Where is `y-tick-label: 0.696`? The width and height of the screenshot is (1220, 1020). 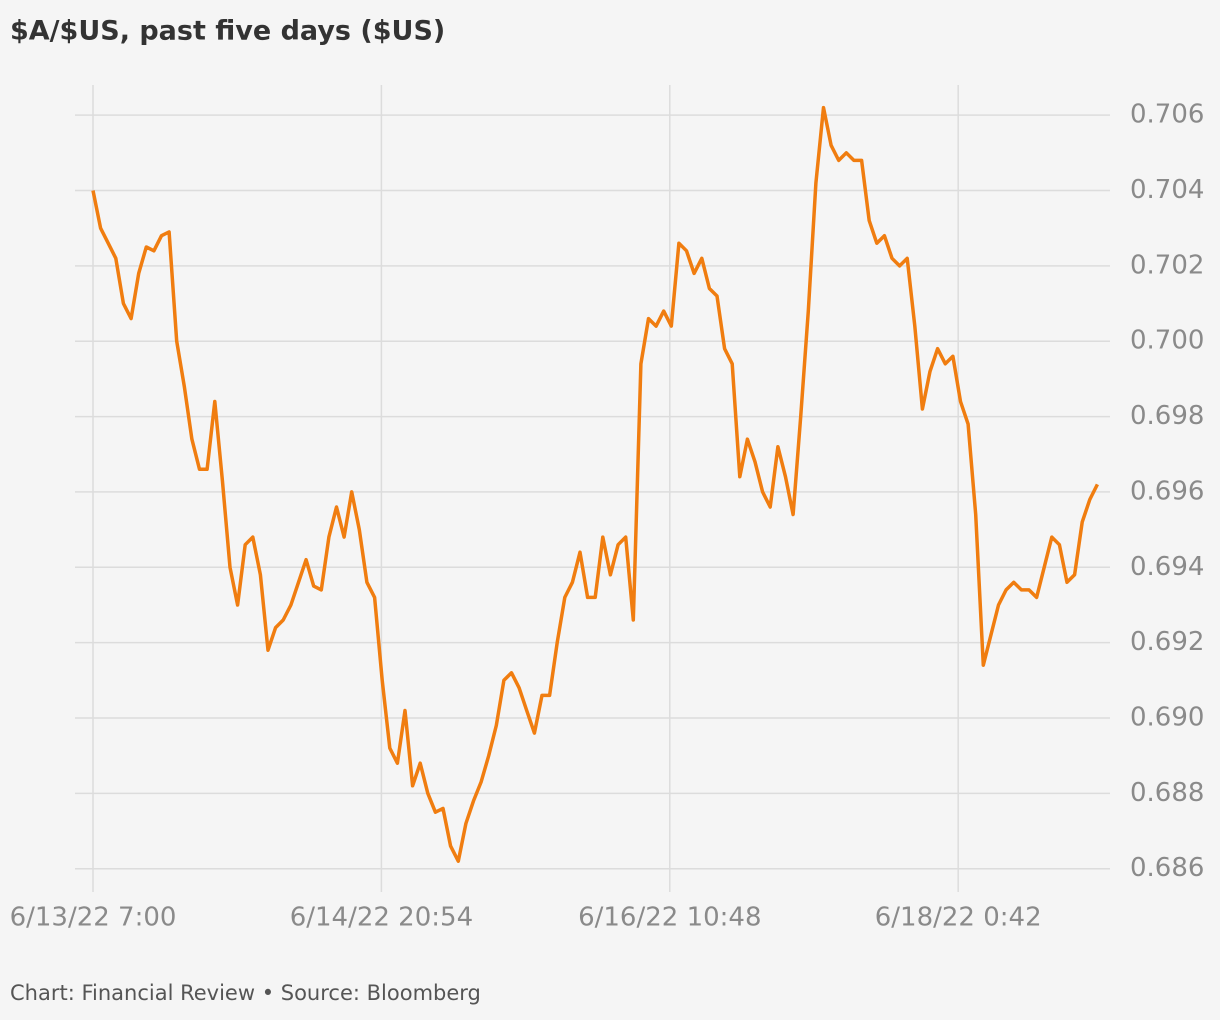 y-tick-label: 0.696 is located at coordinates (1167, 491).